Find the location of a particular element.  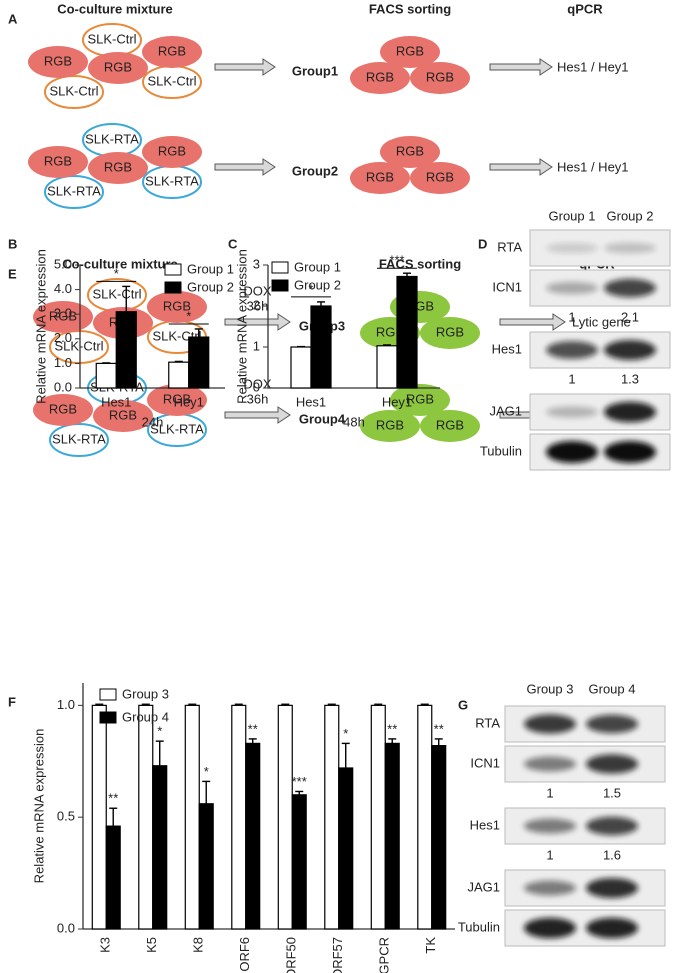

x-tick-label: Hey1 is located at coordinates (189, 401).